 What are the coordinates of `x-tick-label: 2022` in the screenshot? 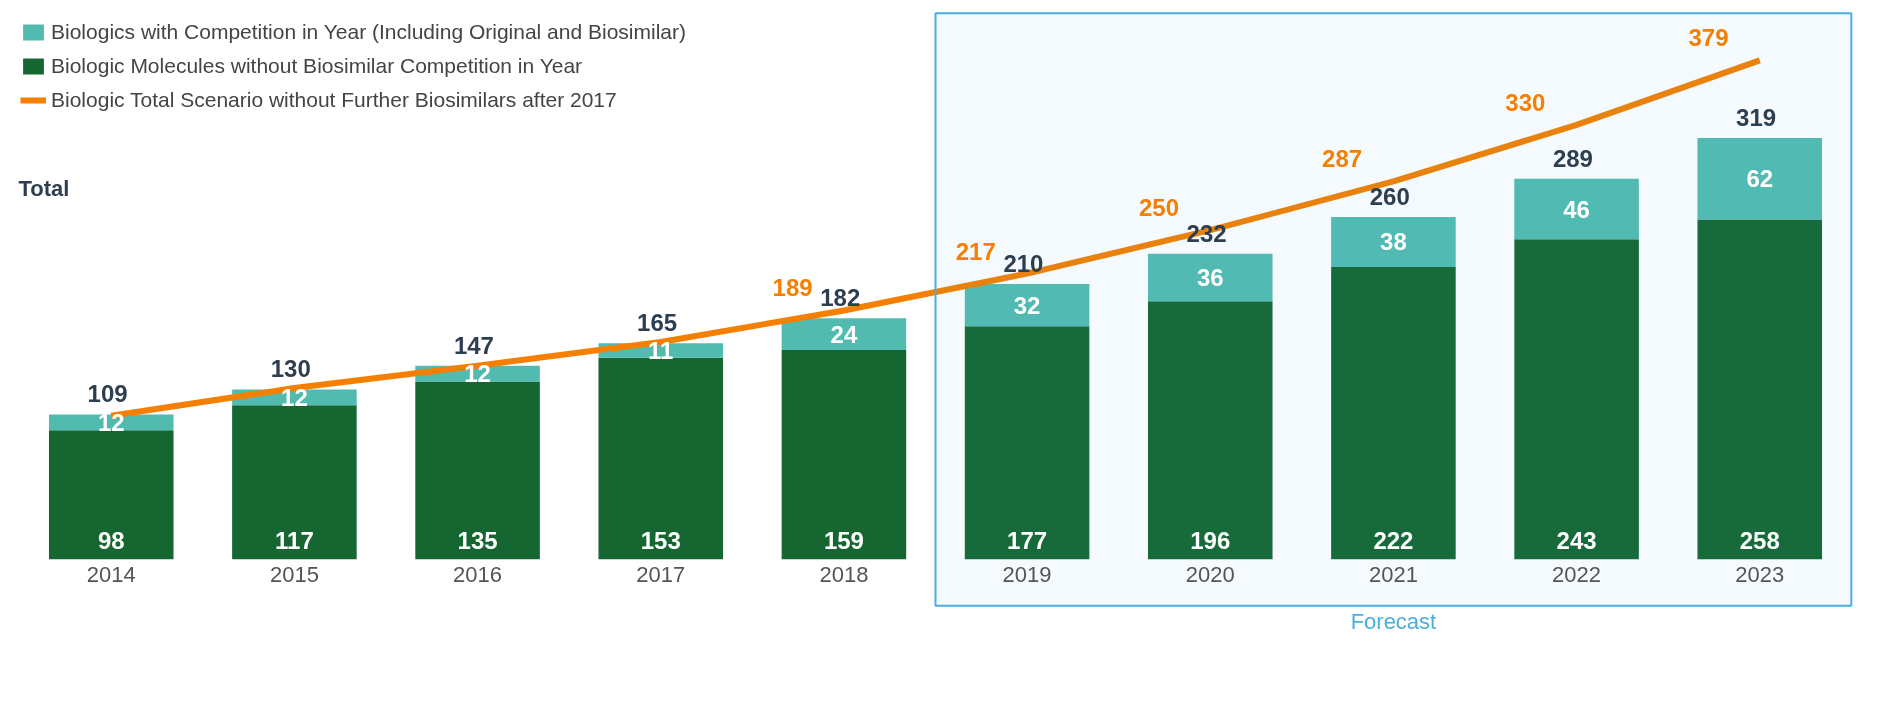 It's located at (1577, 575).